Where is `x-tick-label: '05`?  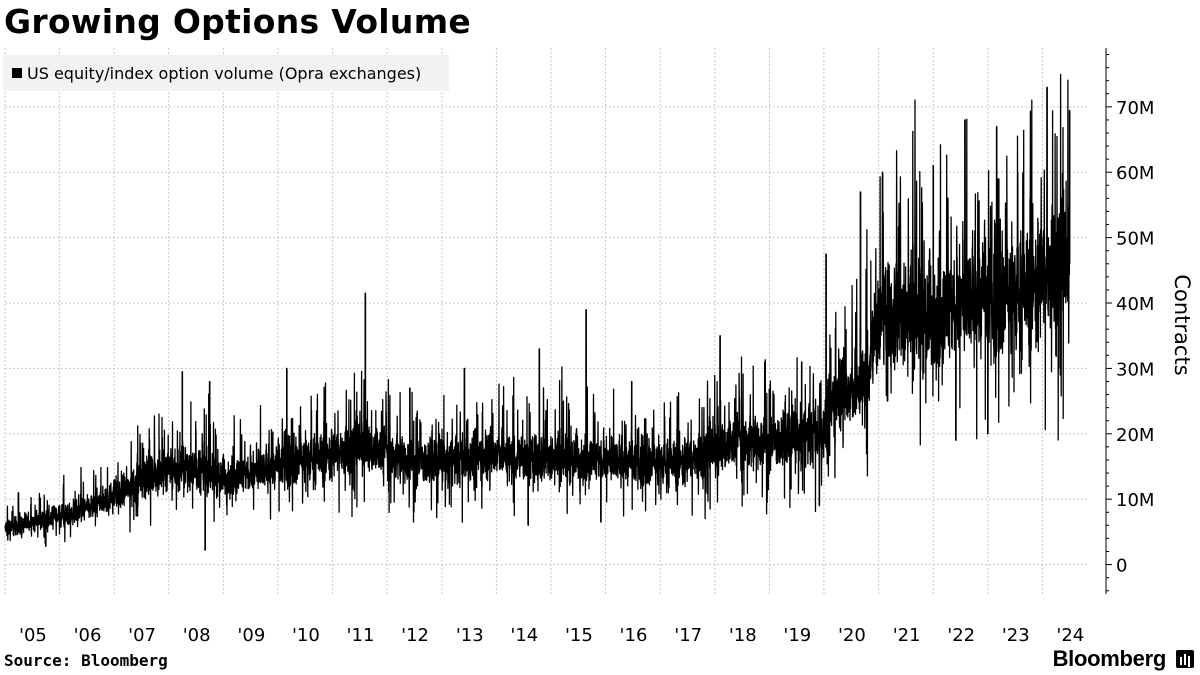 x-tick-label: '05 is located at coordinates (33, 635).